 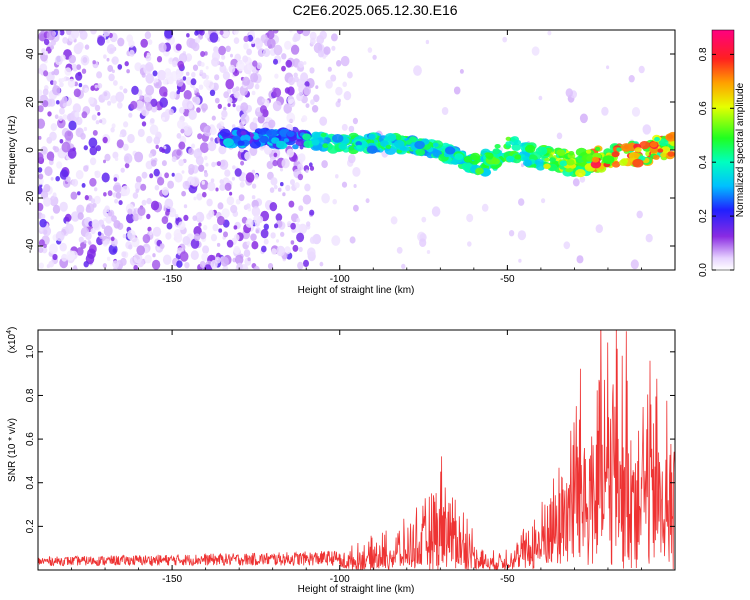 What do you see at coordinates (172, 579) in the screenshot?
I see `x-tick-label: -150` at bounding box center [172, 579].